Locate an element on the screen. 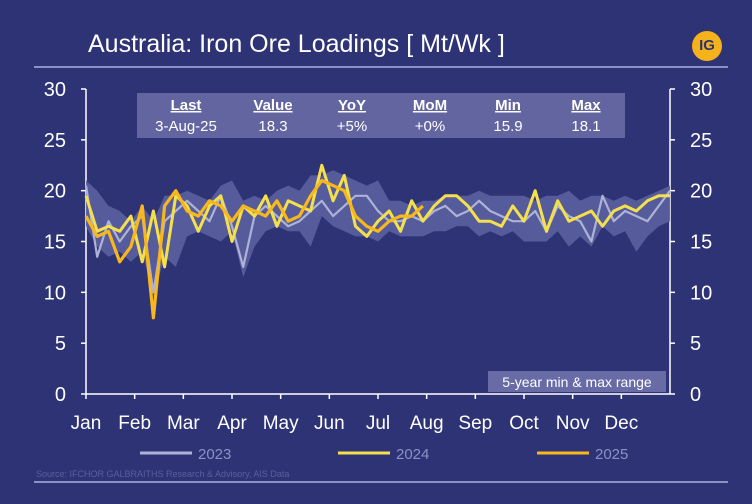  stats-value: +5% is located at coordinates (352, 126).